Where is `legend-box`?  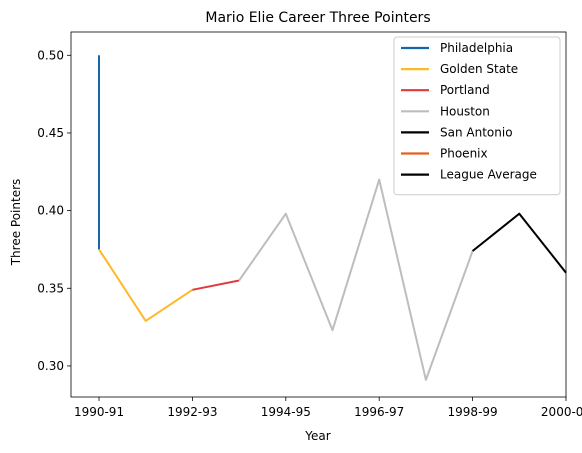 legend-box is located at coordinates (477, 116).